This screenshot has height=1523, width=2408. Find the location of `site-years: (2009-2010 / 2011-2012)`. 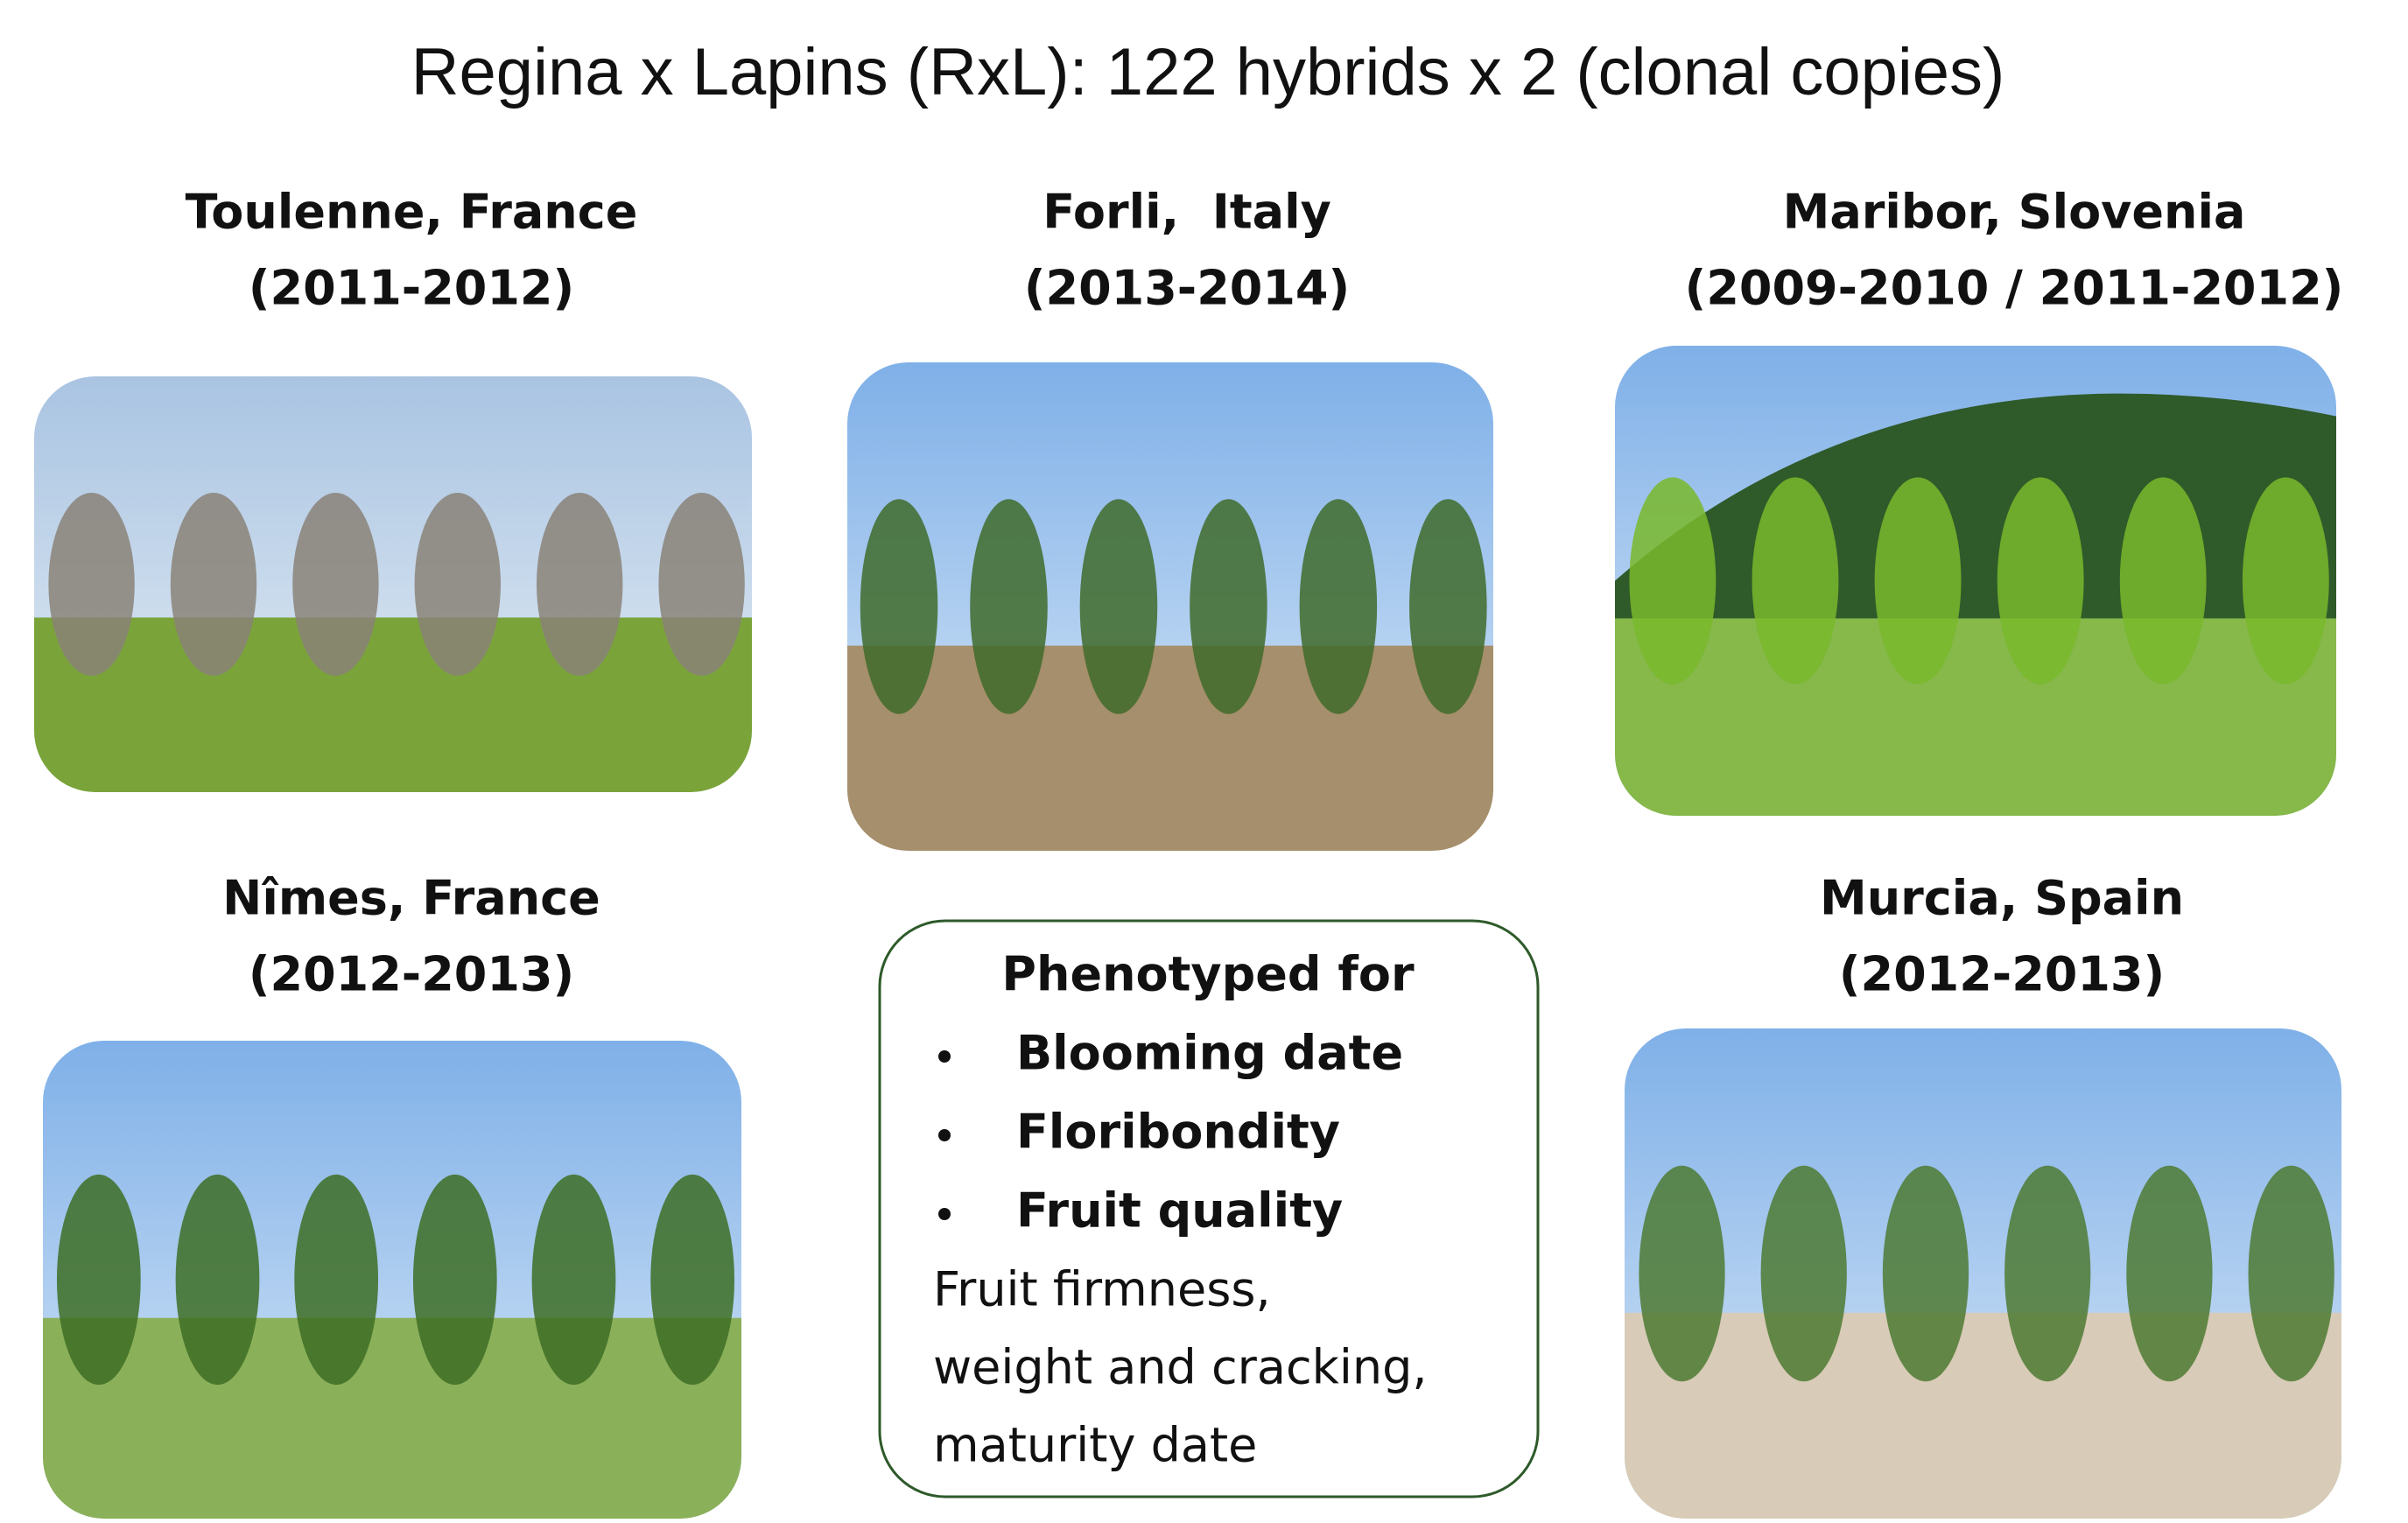

site-years: (2009-2010 / 2011-2012) is located at coordinates (2014, 288).